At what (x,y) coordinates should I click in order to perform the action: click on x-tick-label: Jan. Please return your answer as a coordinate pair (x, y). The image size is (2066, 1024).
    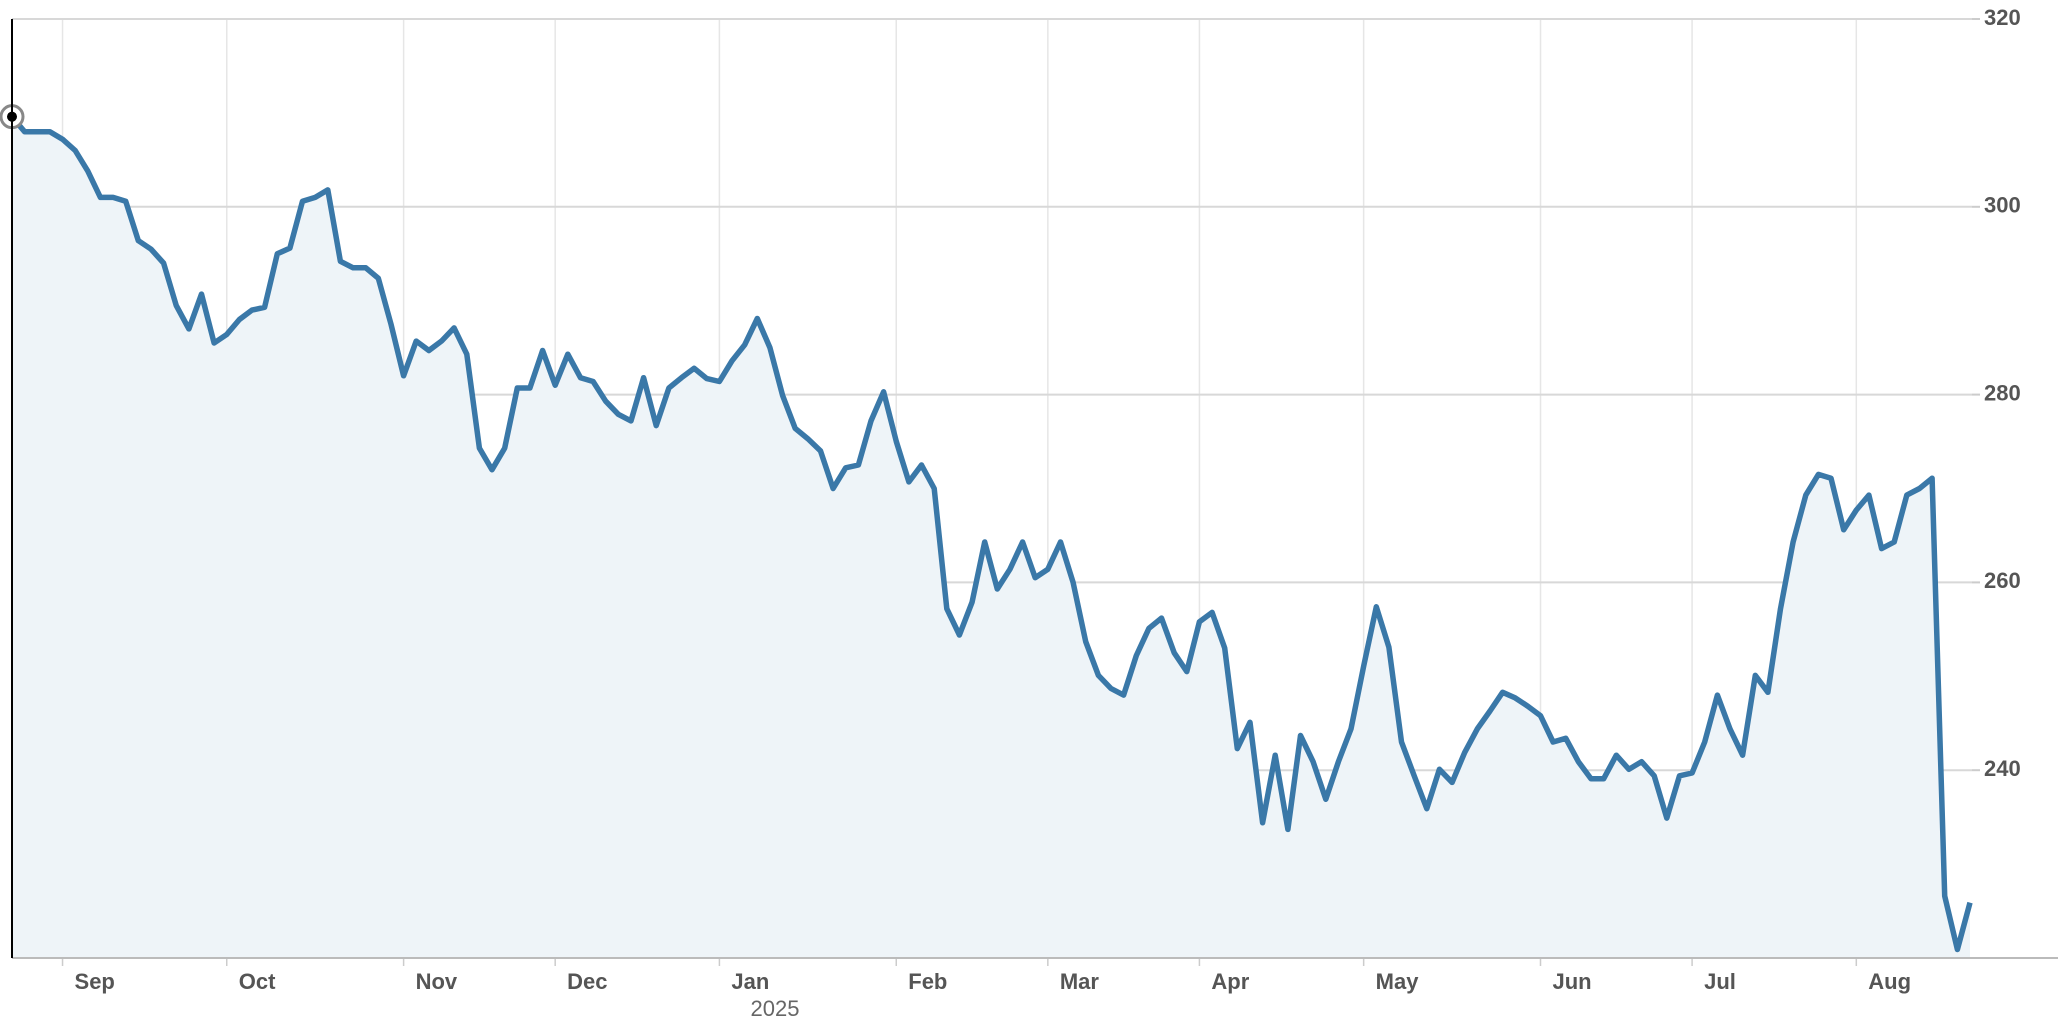
    Looking at the image, I should click on (750, 981).